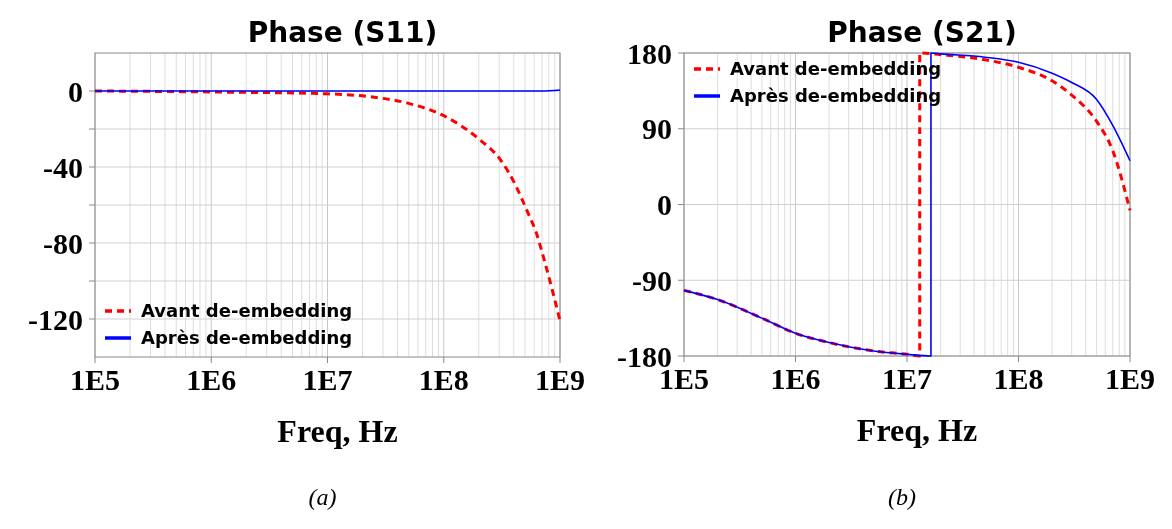 The height and width of the screenshot is (529, 1172). I want to click on y-tick-label: -90, so click(652, 280).